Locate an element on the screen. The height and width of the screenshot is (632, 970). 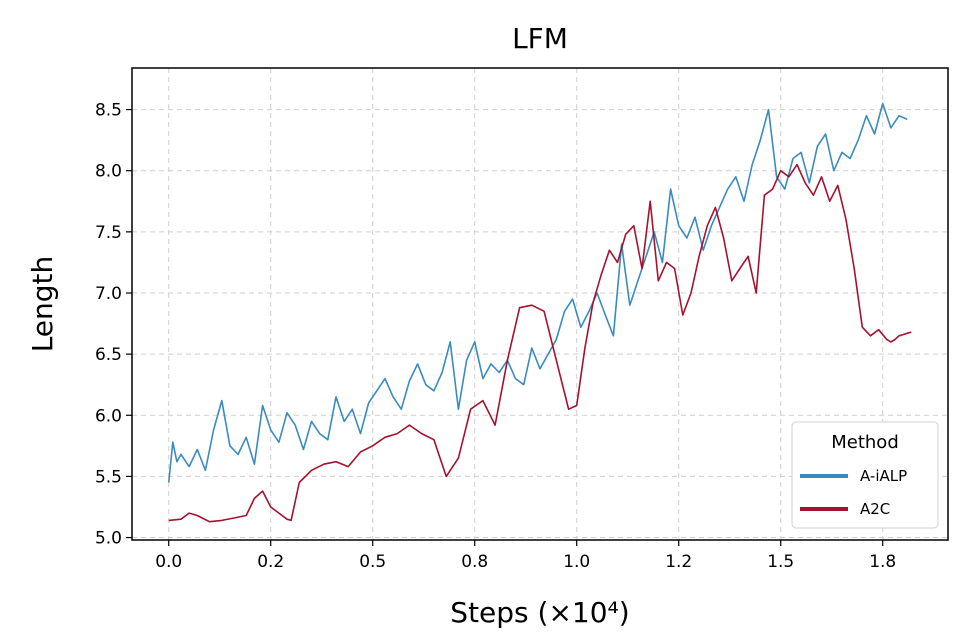
legend-box is located at coordinates (865, 475).